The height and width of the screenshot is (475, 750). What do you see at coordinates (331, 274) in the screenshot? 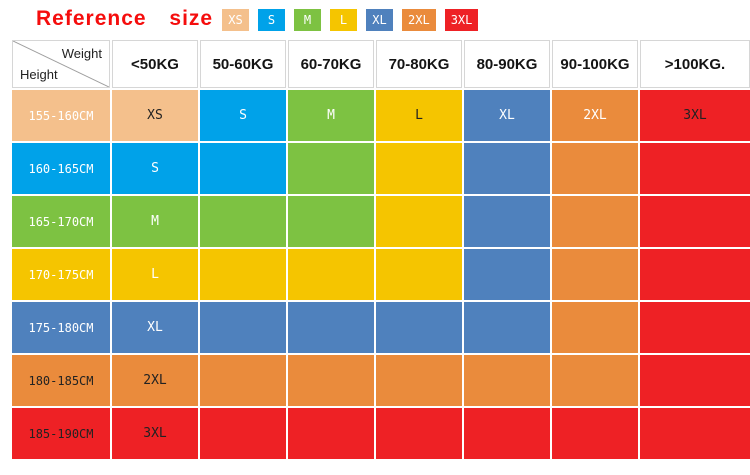
I see `size-cell-r3-c2` at bounding box center [331, 274].